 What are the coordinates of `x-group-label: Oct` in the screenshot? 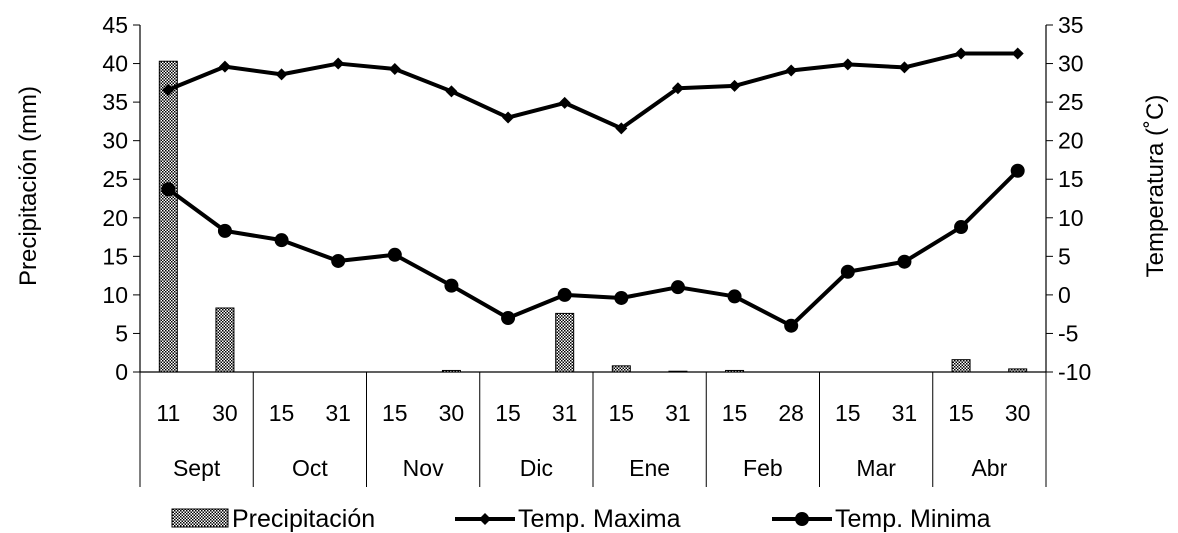 It's located at (310, 468).